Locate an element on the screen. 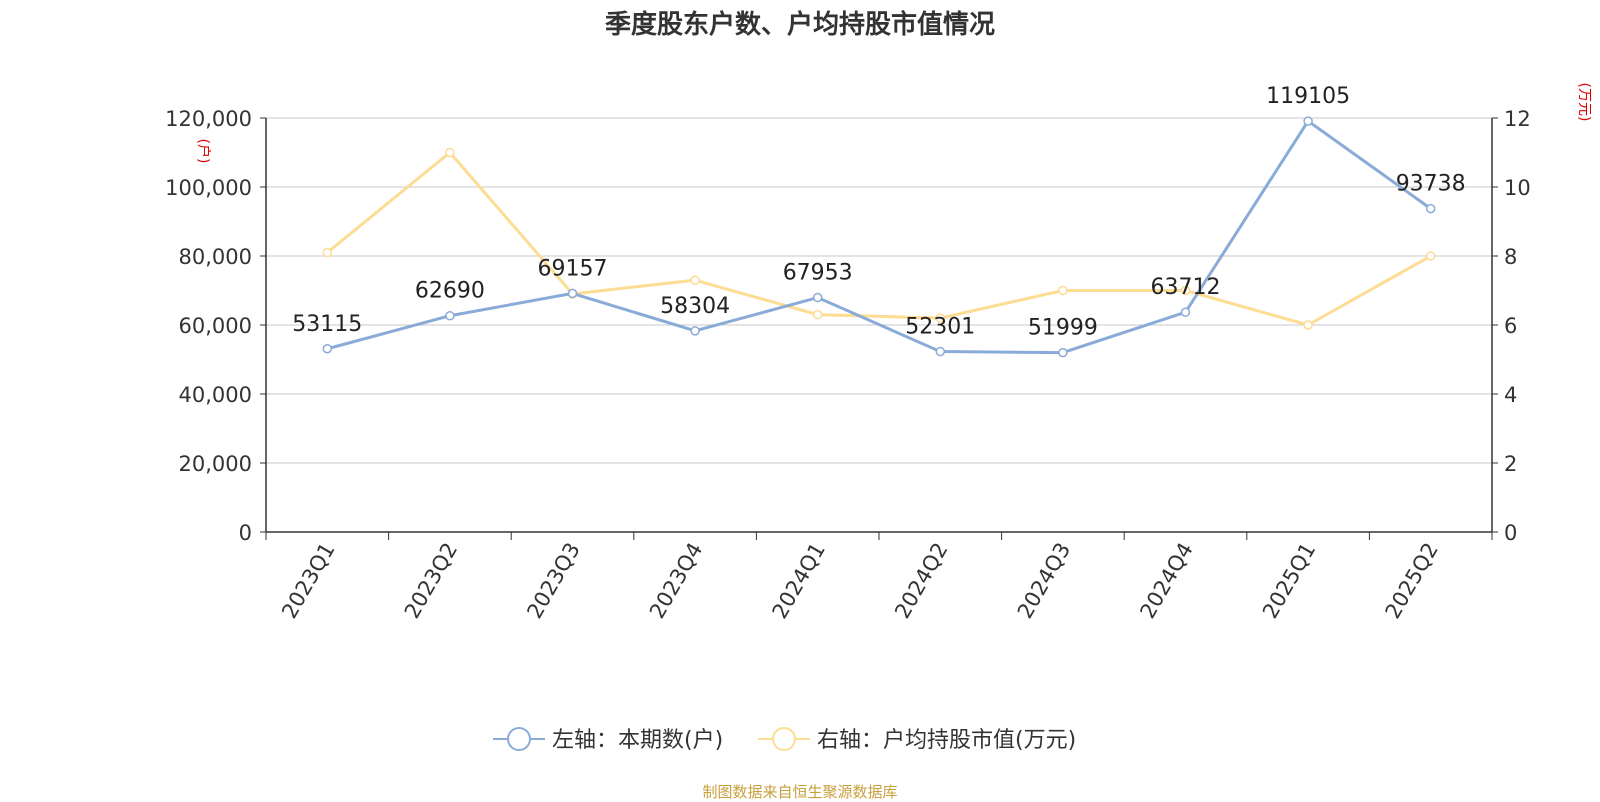 Image resolution: width=1600 pixels, height=802 pixels. left-tick-label: 0 is located at coordinates (245, 533).